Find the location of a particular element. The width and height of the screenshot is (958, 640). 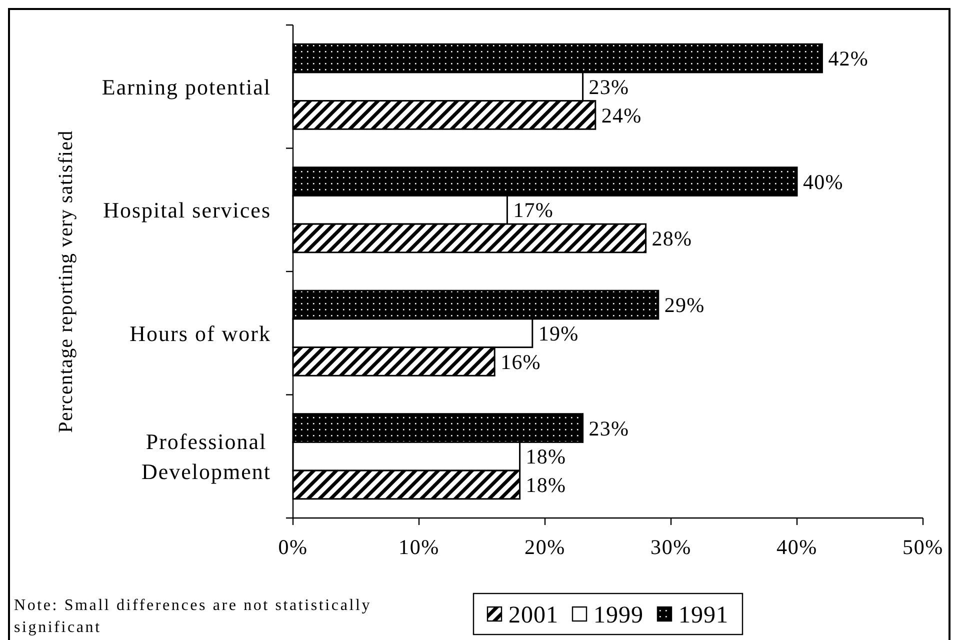

y-tick-label: Hours of work is located at coordinates (200, 333).